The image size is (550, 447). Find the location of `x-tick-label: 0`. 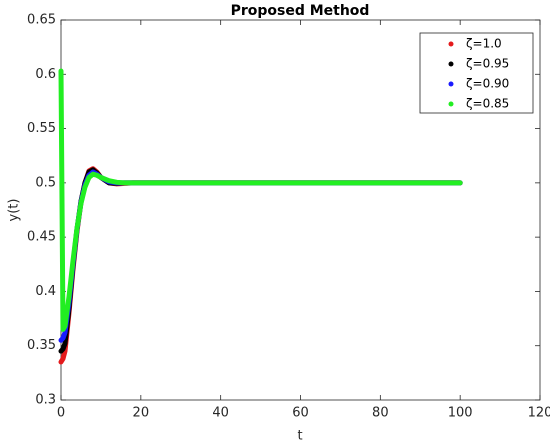

x-tick-label: 0 is located at coordinates (61, 413).